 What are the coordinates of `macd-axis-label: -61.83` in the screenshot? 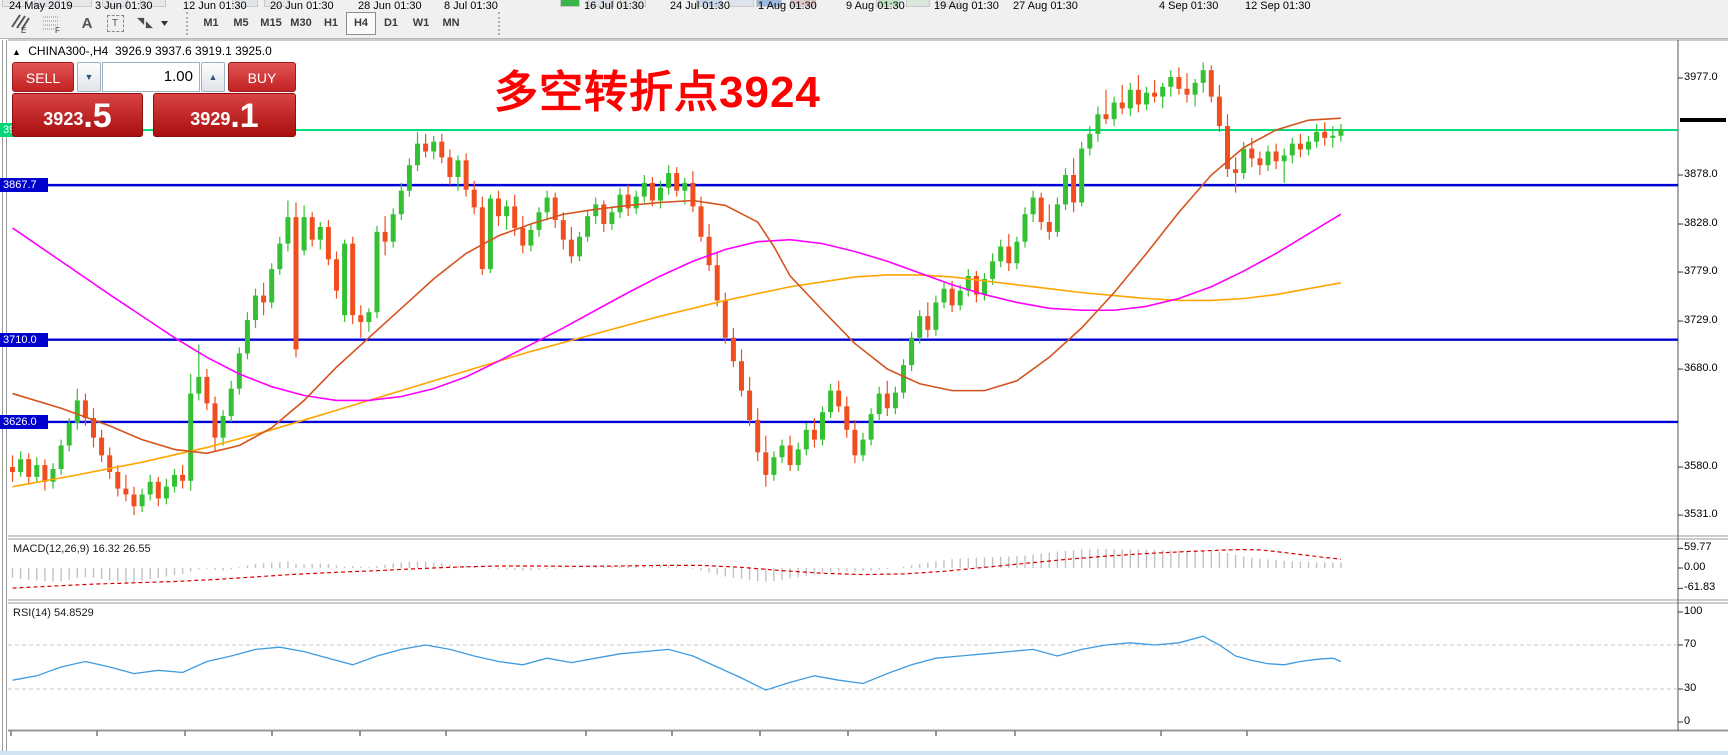 It's located at (1700, 587).